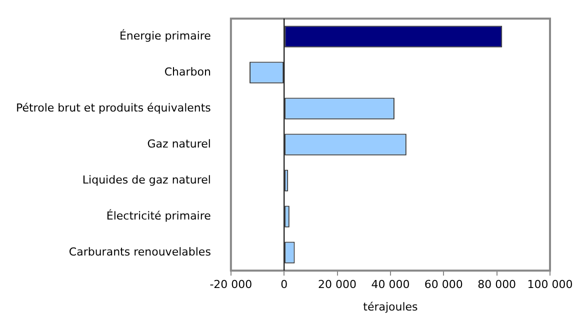 This screenshot has height=320, width=580. What do you see at coordinates (140, 251) in the screenshot?
I see `y-tick-label: Carburants renouvelables` at bounding box center [140, 251].